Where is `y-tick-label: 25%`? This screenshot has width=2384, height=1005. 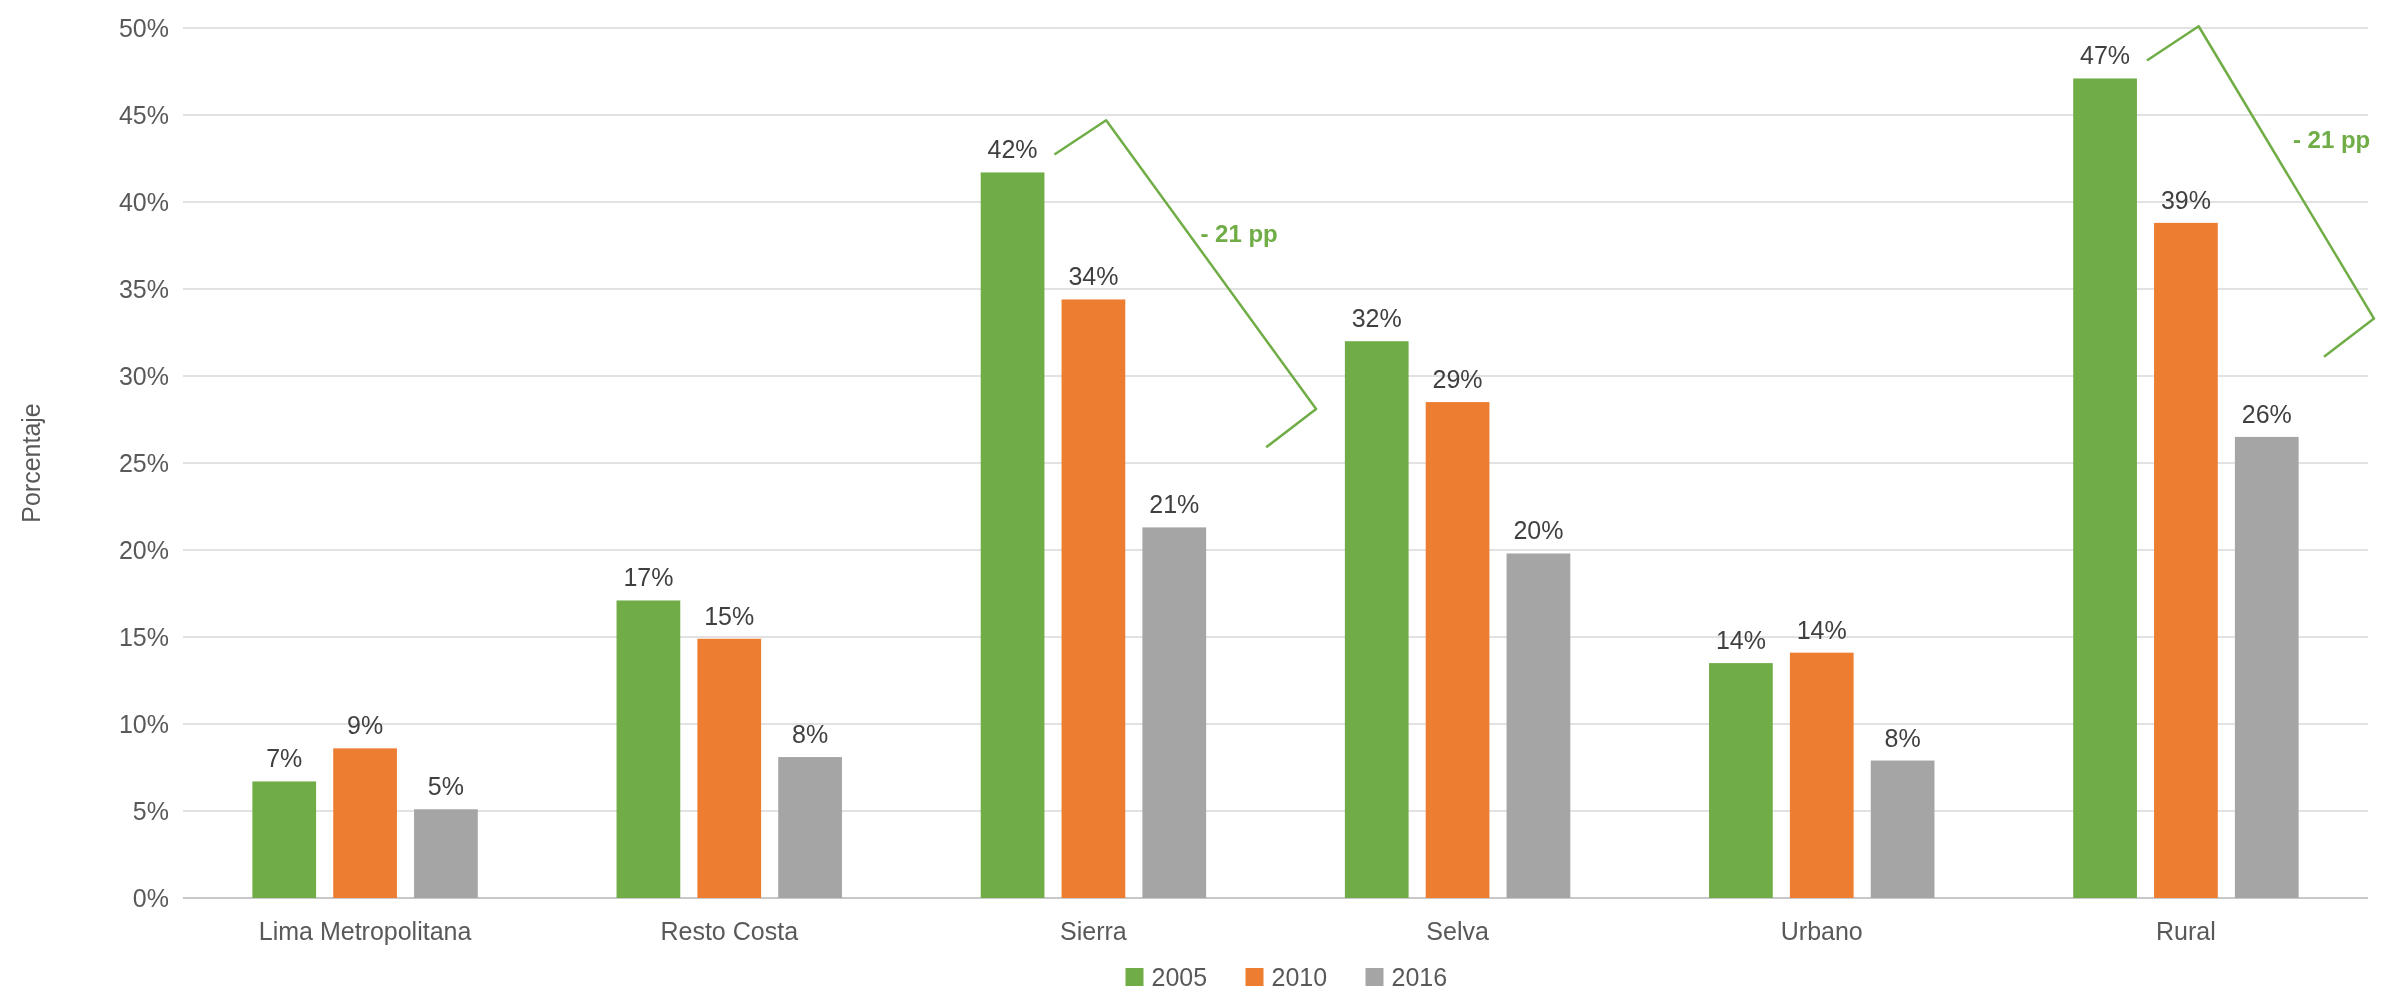 y-tick-label: 25% is located at coordinates (143, 462).